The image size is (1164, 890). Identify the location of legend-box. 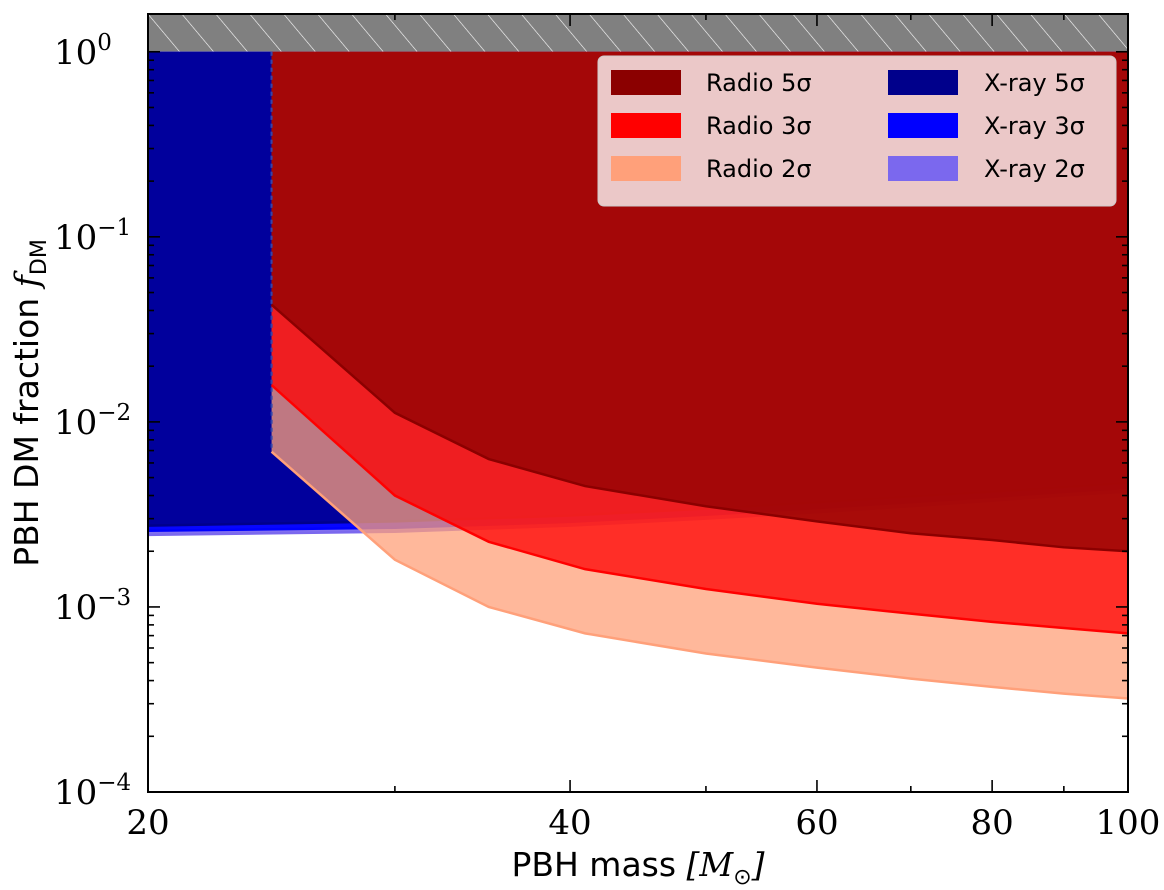
(857, 131).